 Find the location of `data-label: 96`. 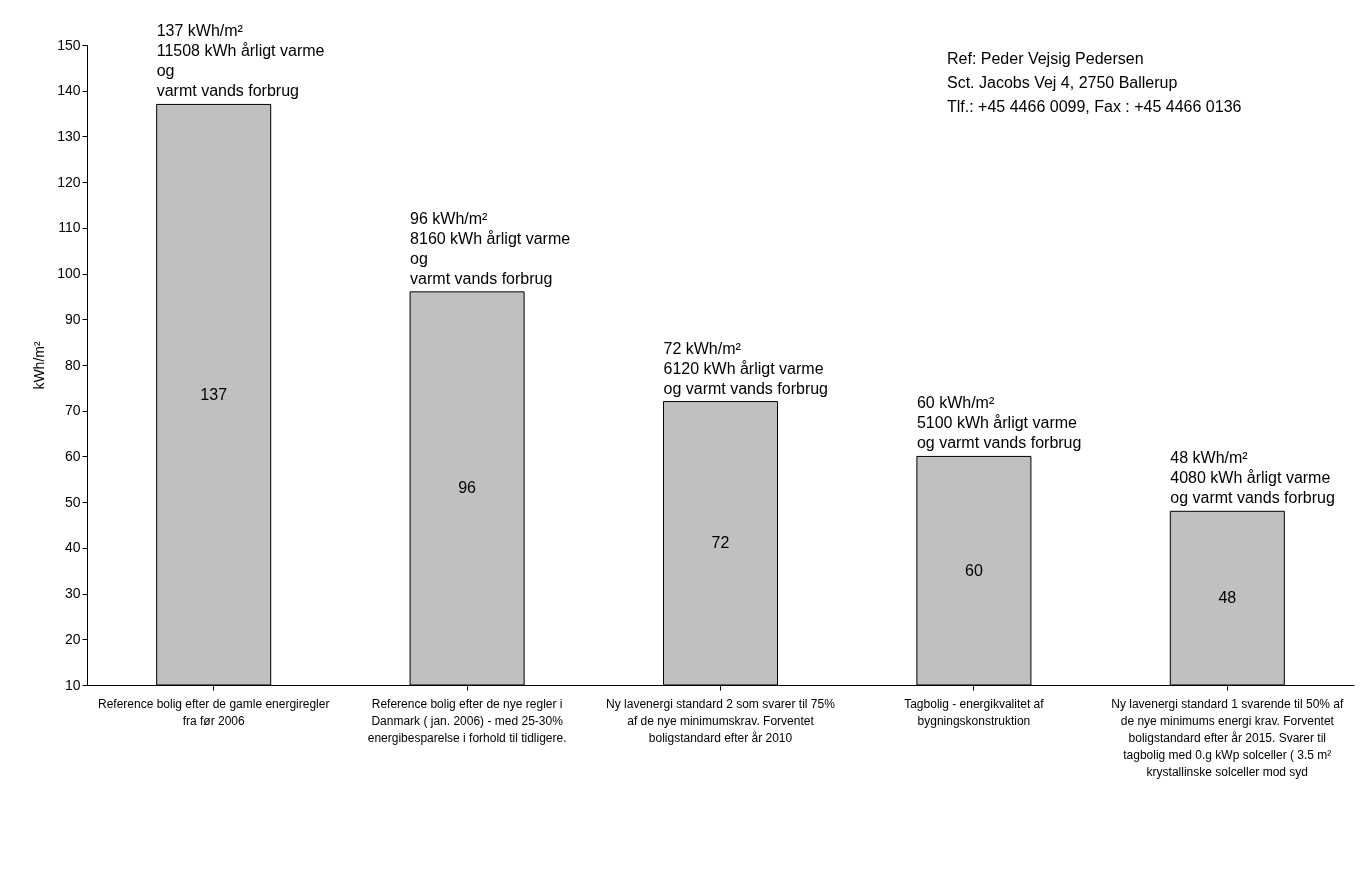

data-label: 96 is located at coordinates (467, 488).